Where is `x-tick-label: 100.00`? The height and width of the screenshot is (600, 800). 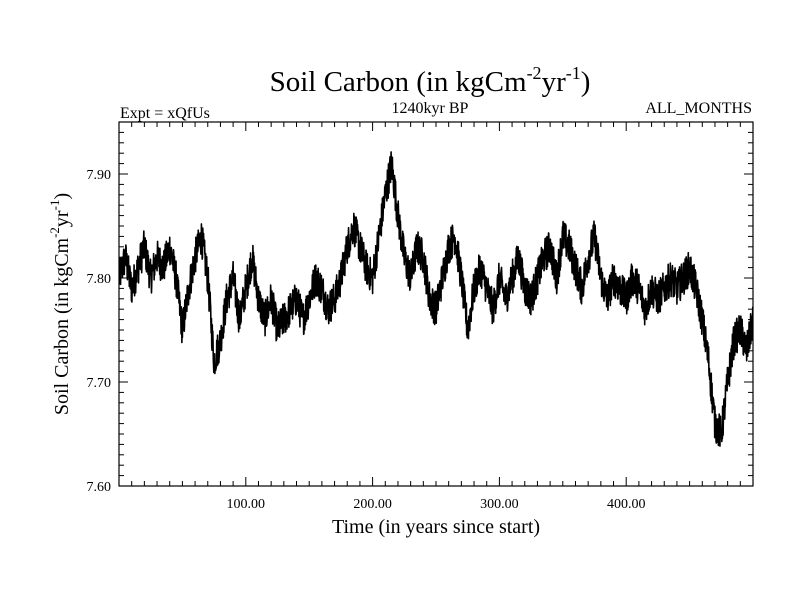 x-tick-label: 100.00 is located at coordinates (246, 504).